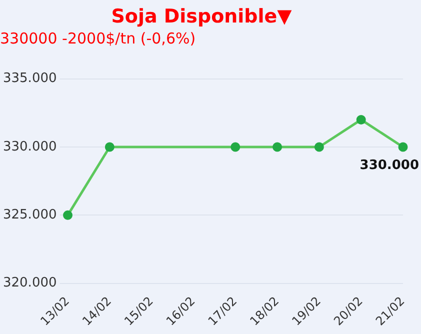 The width and height of the screenshot is (421, 334). Describe the element at coordinates (29, 215) in the screenshot. I see `y-tick-label: 325.000` at that location.